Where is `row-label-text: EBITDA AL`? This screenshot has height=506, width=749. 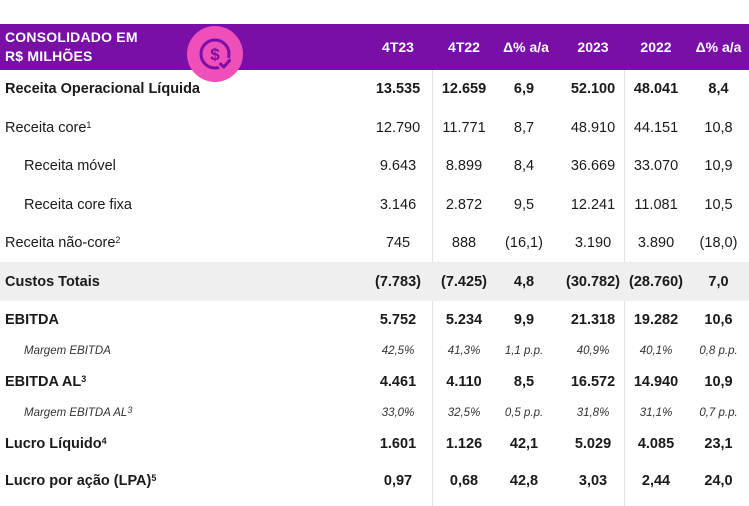 row-label-text: EBITDA AL is located at coordinates (43, 382).